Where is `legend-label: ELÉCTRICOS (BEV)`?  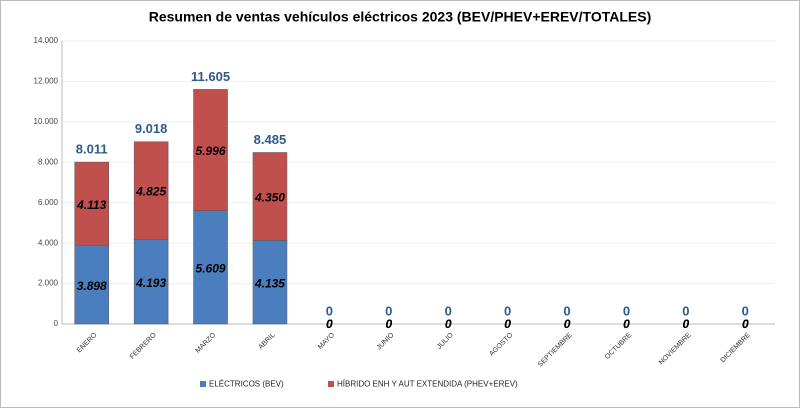
legend-label: ELÉCTRICOS (BEV) is located at coordinates (246, 384).